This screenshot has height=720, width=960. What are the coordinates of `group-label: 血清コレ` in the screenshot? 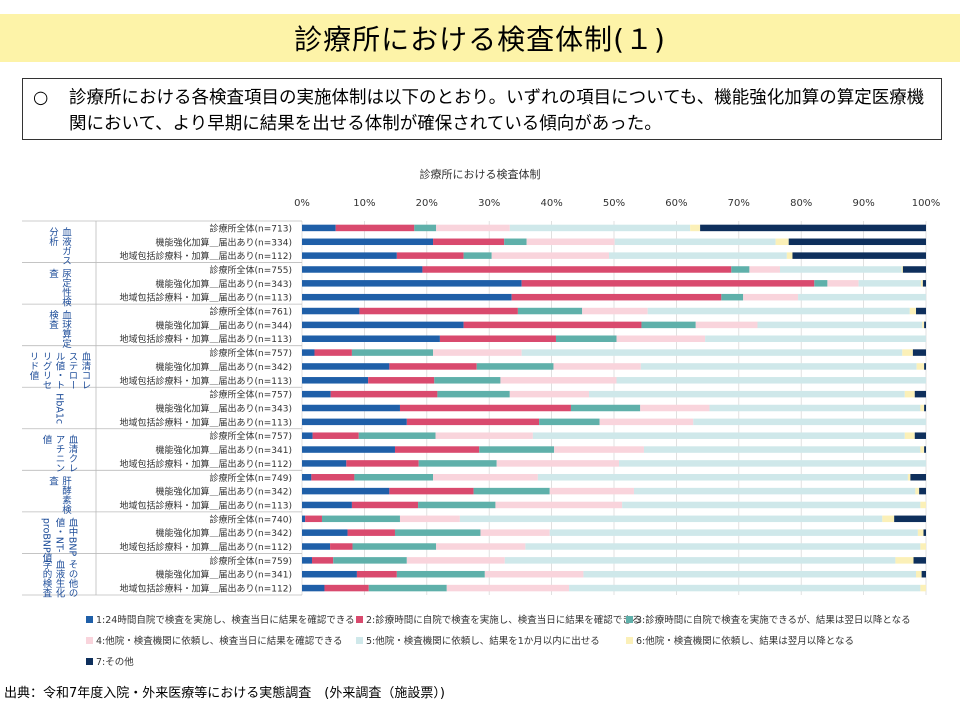 It's located at (86, 370).